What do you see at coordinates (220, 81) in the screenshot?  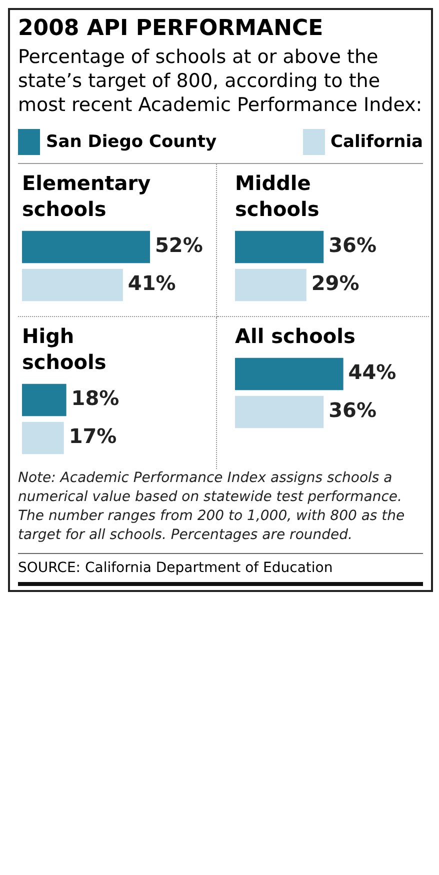 I see `text: Percentage of schools at or above the state’s target of 800, according to the most recent Academic Performance Index:` at bounding box center [220, 81].